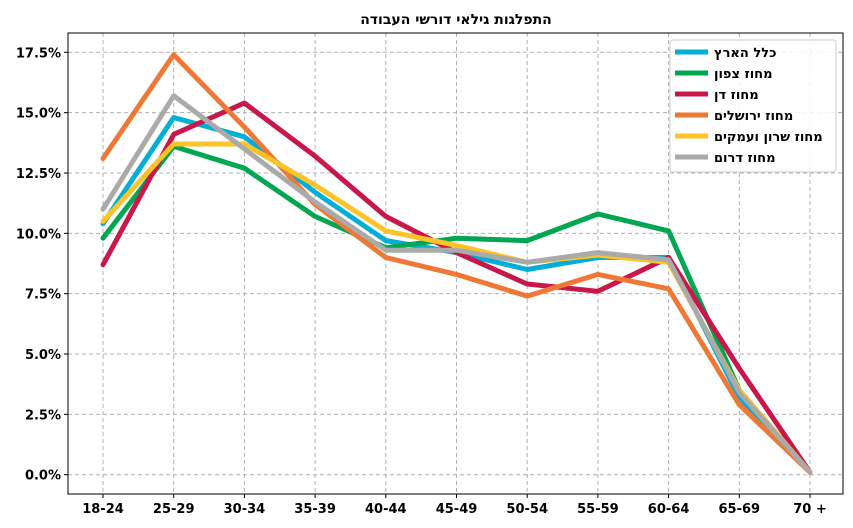 This screenshot has width=853, height=528. What do you see at coordinates (736, 95) in the screenshot?
I see `legend-label: מחוז דן` at bounding box center [736, 95].